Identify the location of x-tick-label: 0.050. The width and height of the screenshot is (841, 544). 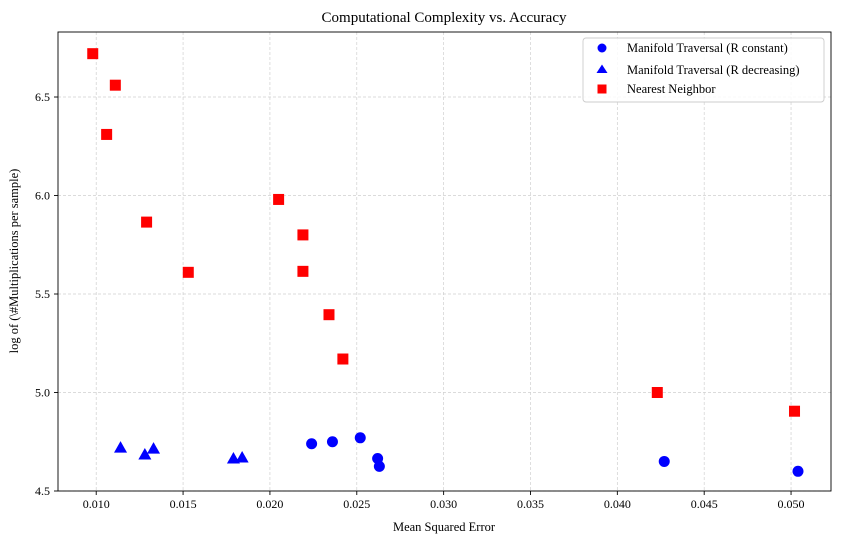
(791, 504).